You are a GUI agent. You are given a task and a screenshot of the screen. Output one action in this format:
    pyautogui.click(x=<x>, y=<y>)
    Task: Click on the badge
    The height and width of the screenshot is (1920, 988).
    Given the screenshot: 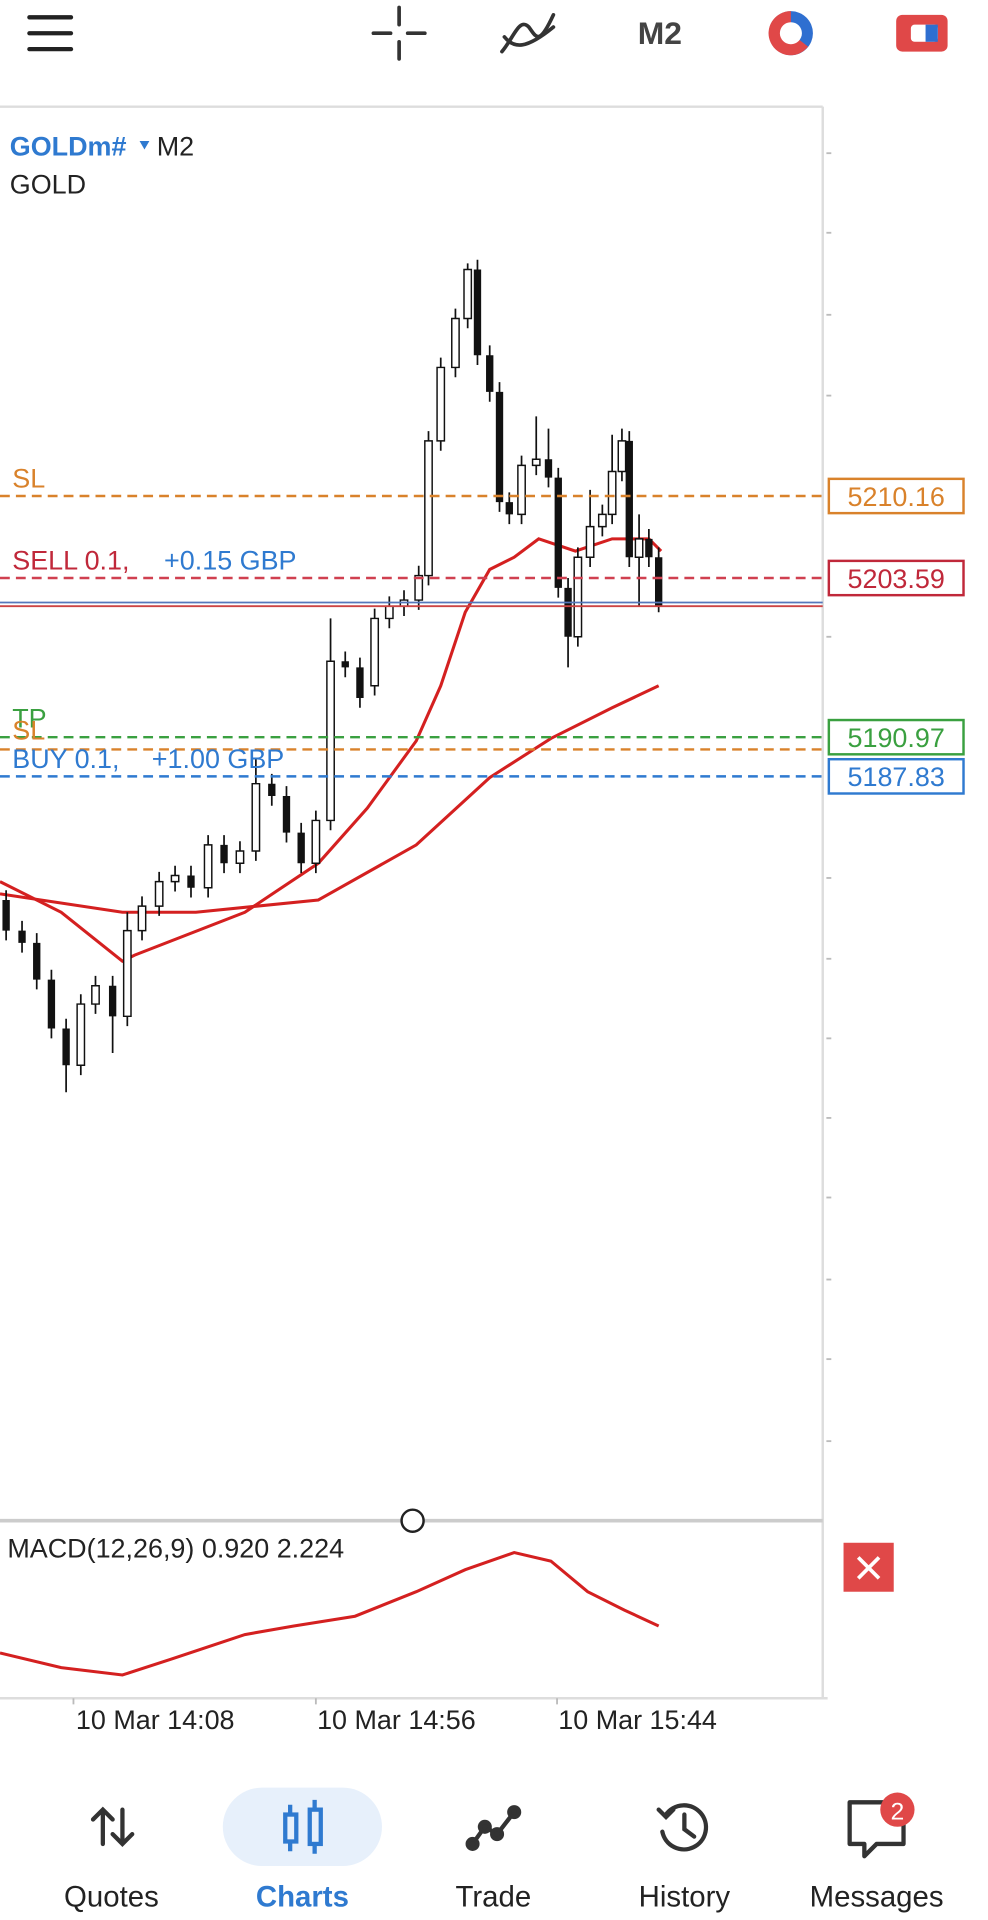 What is the action you would take?
    pyautogui.click(x=897, y=1809)
    